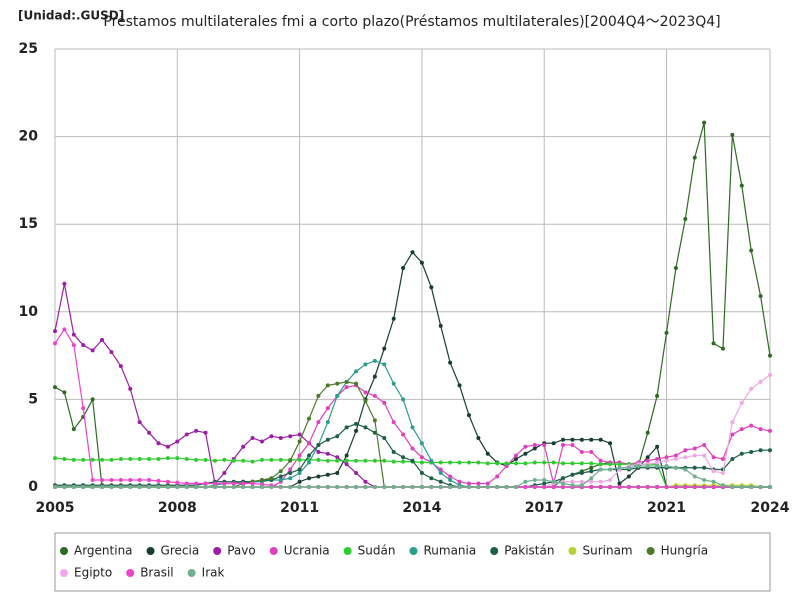 The height and width of the screenshot is (600, 800). Describe the element at coordinates (71, 16) in the screenshot. I see `unit-label: [Unidad:.GUSD]` at that location.